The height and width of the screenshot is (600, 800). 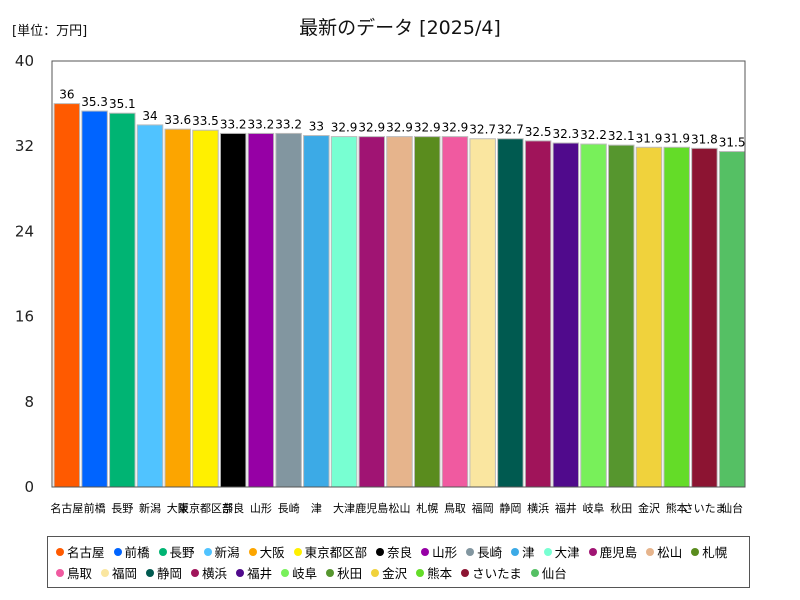 I want to click on category-label: 新潟, so click(x=150, y=508).